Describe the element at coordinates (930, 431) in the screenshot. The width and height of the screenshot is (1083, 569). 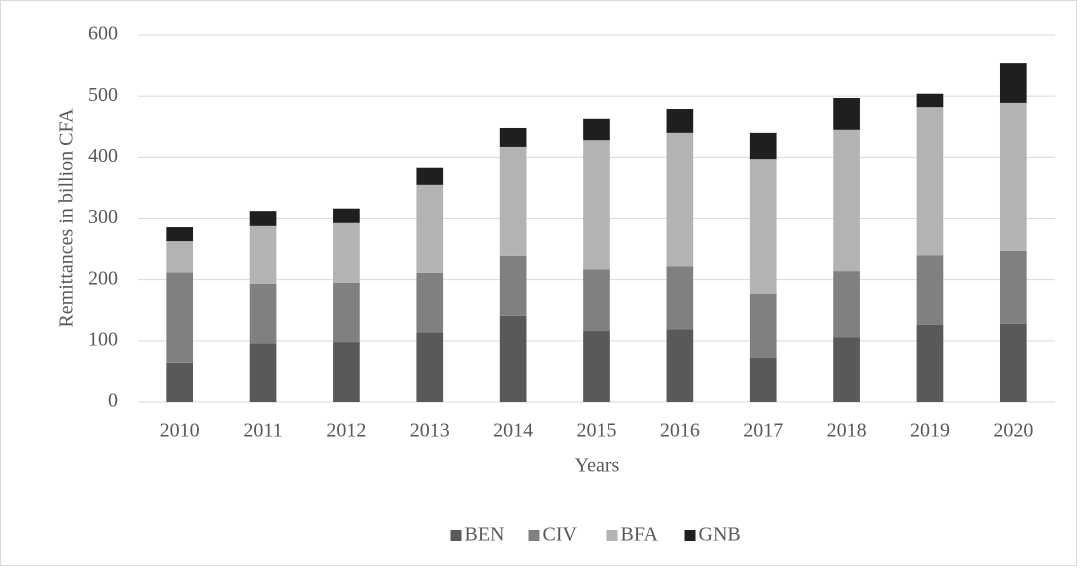
I see `x-tick-label: 2019` at that location.